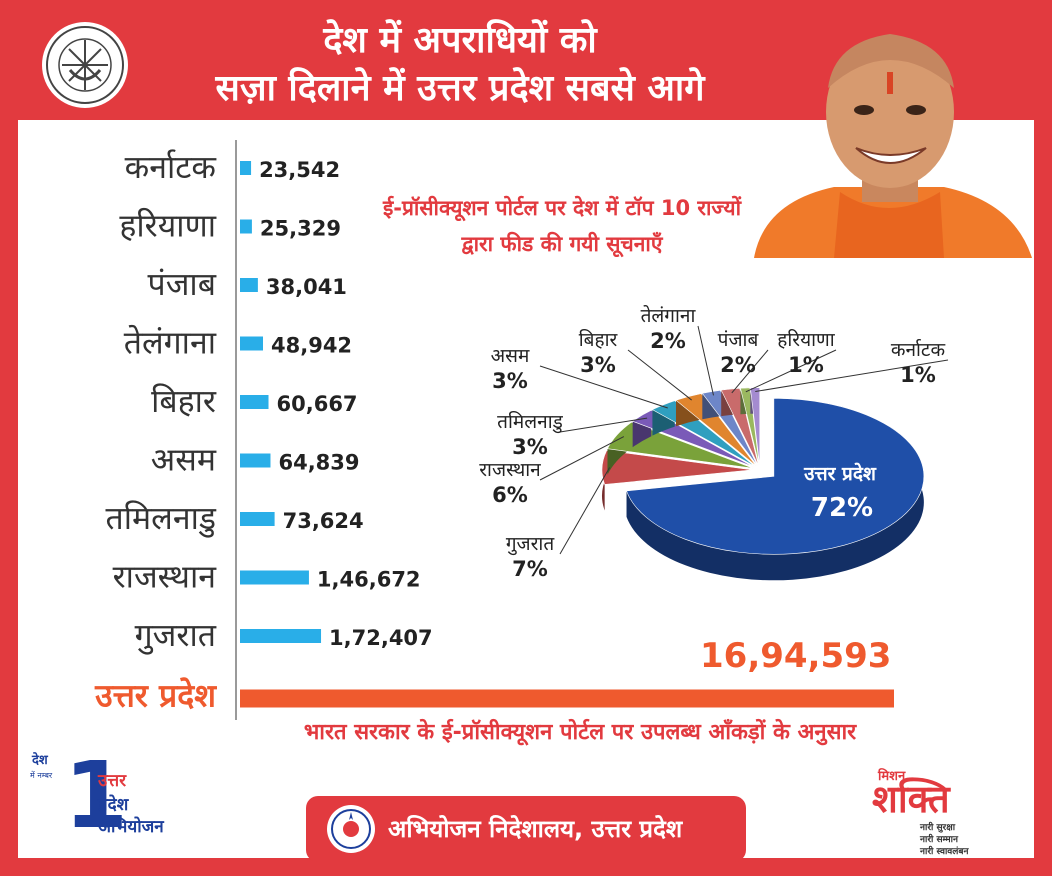 The image size is (1052, 876). I want to click on bar-value-label: 1,72,407, so click(381, 638).